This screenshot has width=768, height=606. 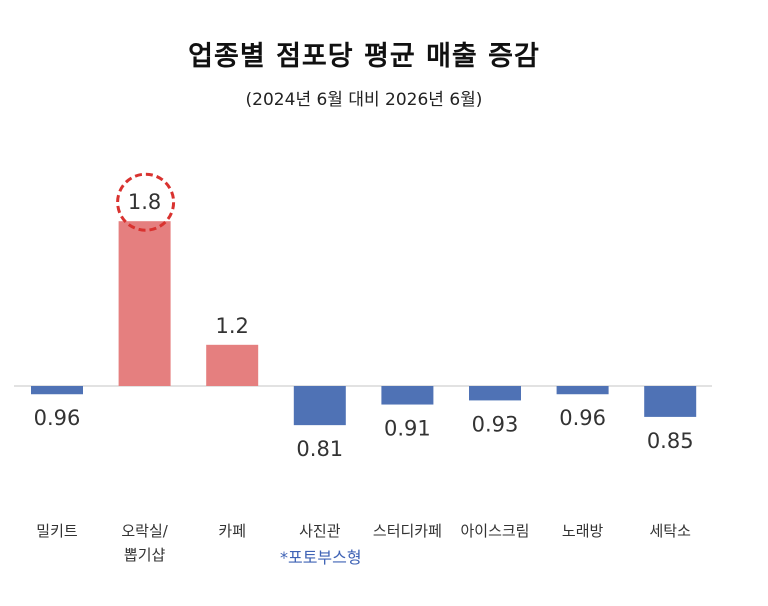 What do you see at coordinates (495, 424) in the screenshot?
I see `value-label-6: 0.93` at bounding box center [495, 424].